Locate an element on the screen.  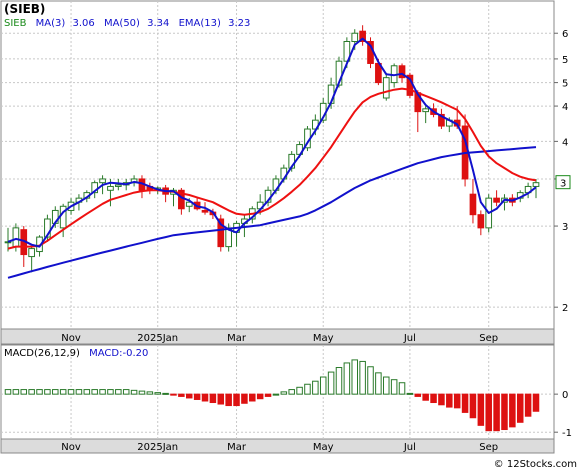
last-price-badge-box is located at coordinates (563, 182).